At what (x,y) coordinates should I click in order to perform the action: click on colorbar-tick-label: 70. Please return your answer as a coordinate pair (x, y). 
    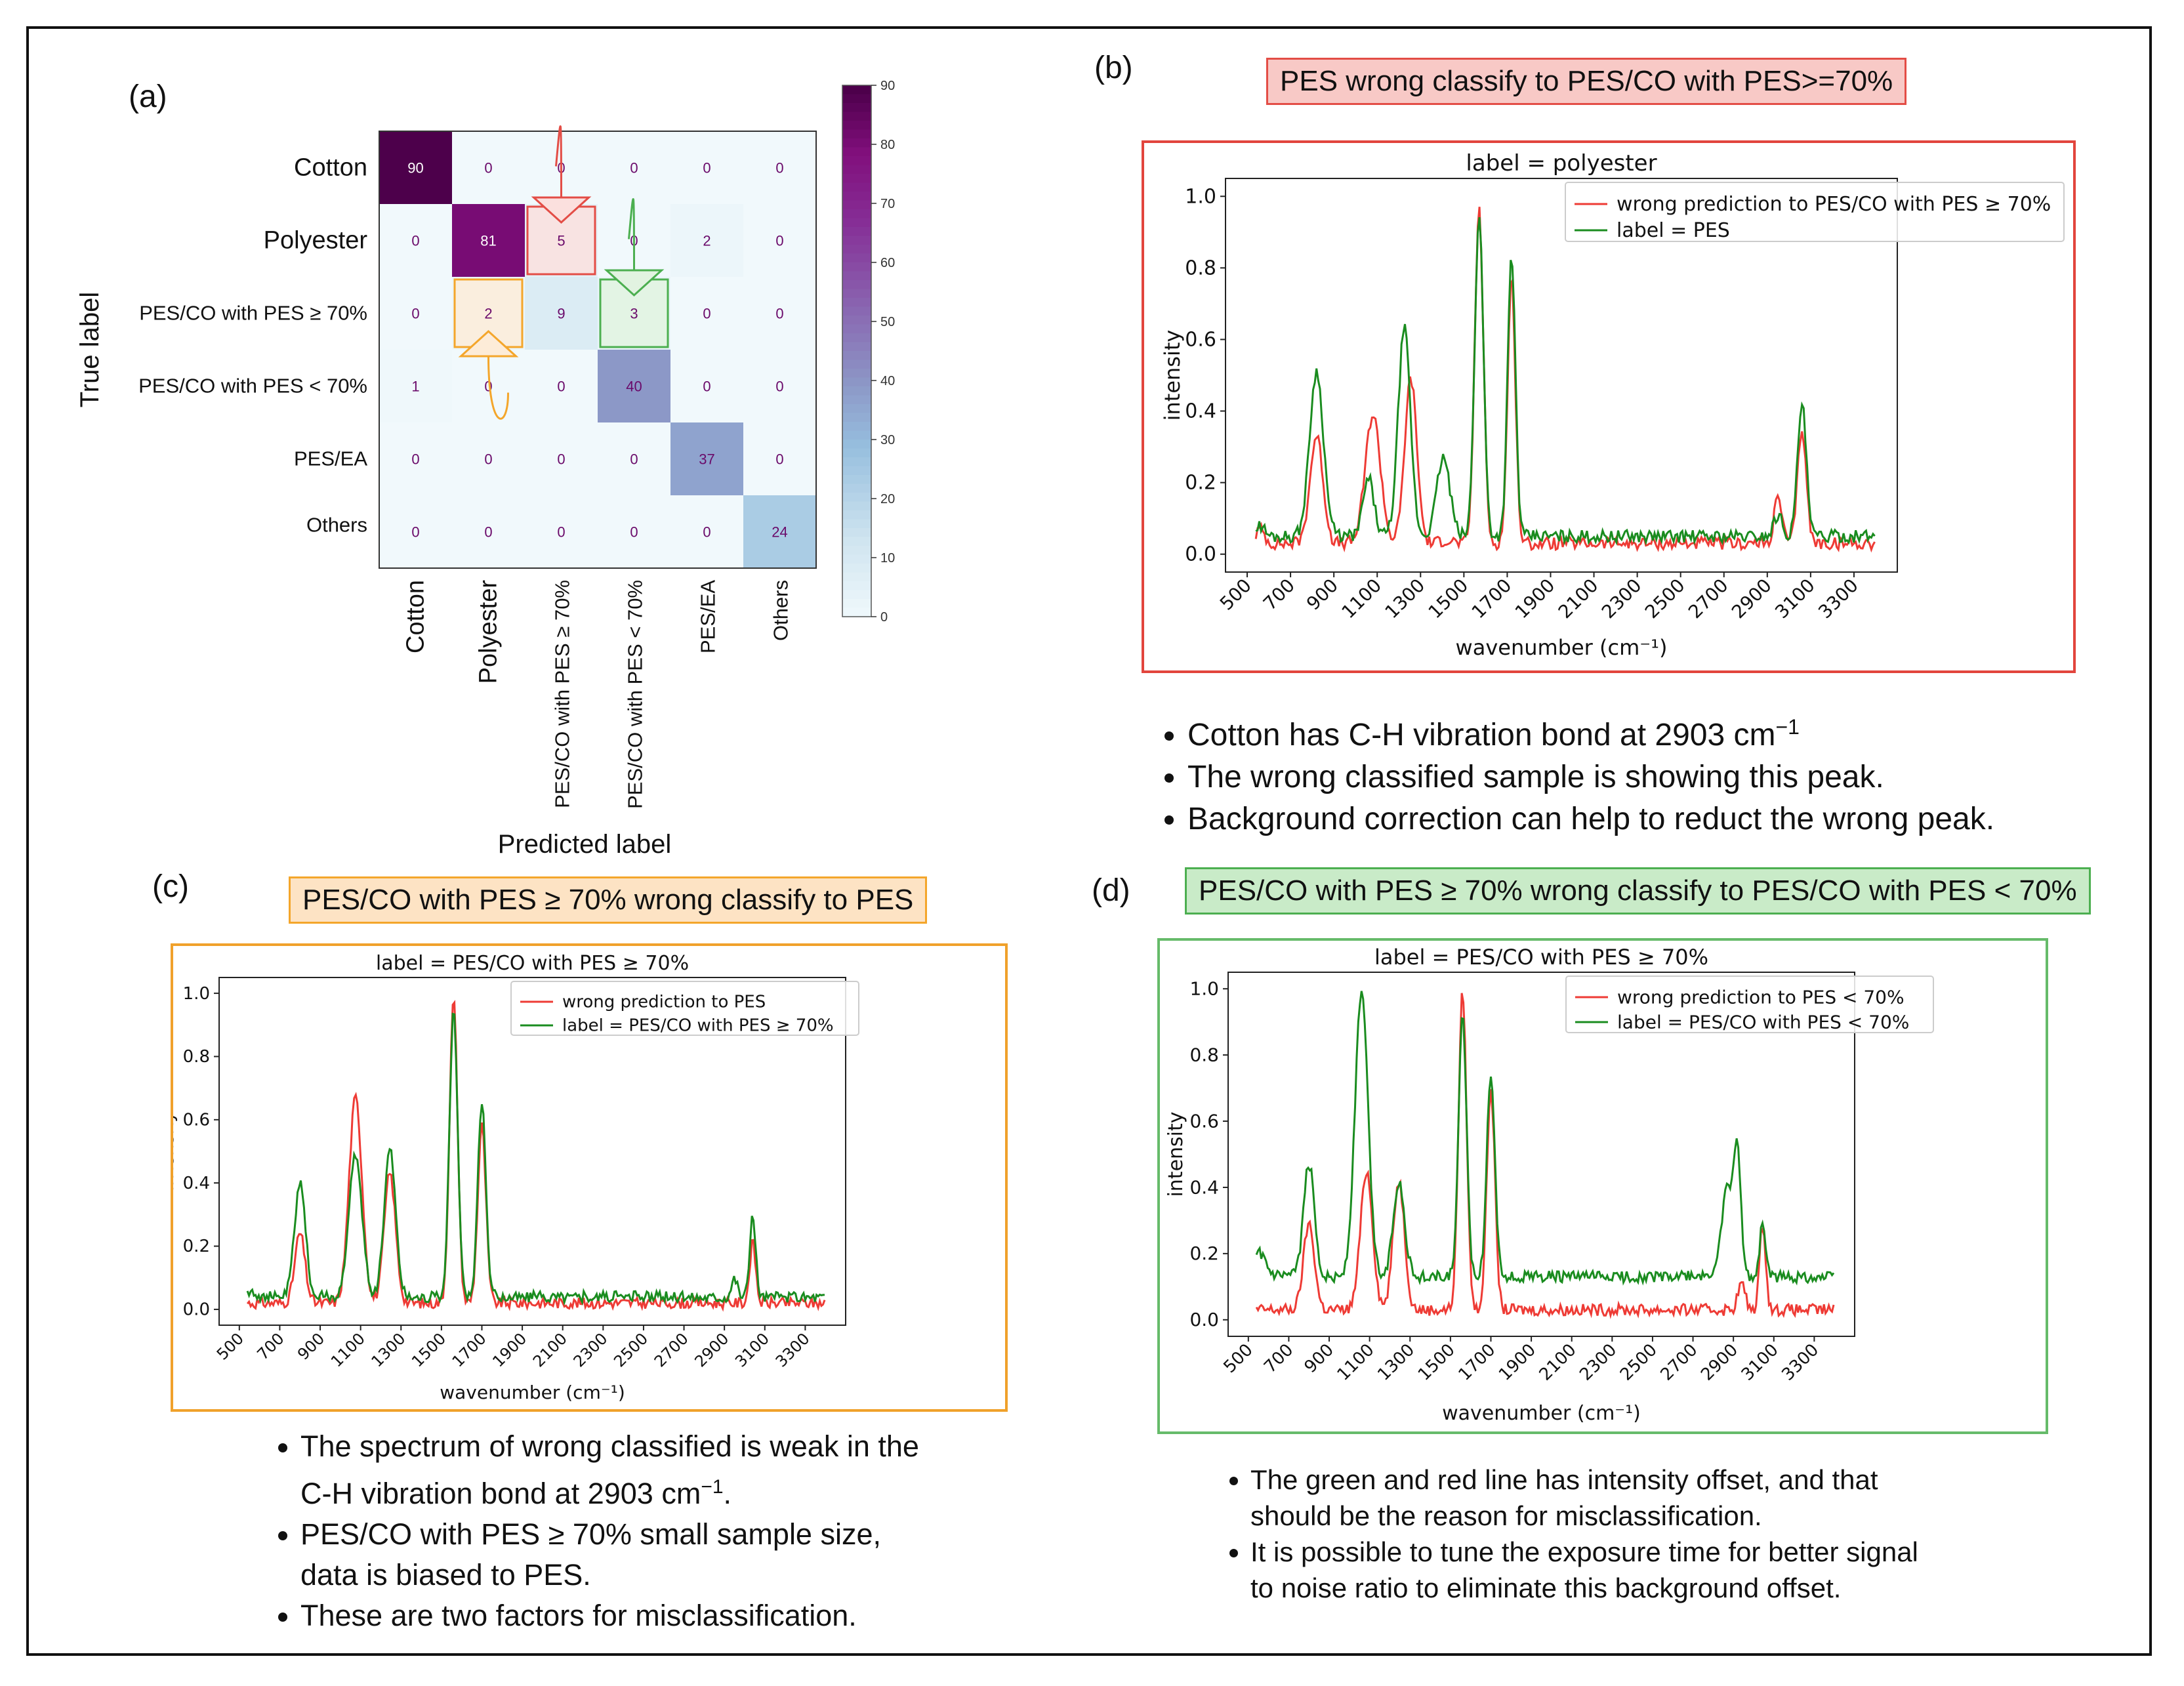
    Looking at the image, I should click on (887, 204).